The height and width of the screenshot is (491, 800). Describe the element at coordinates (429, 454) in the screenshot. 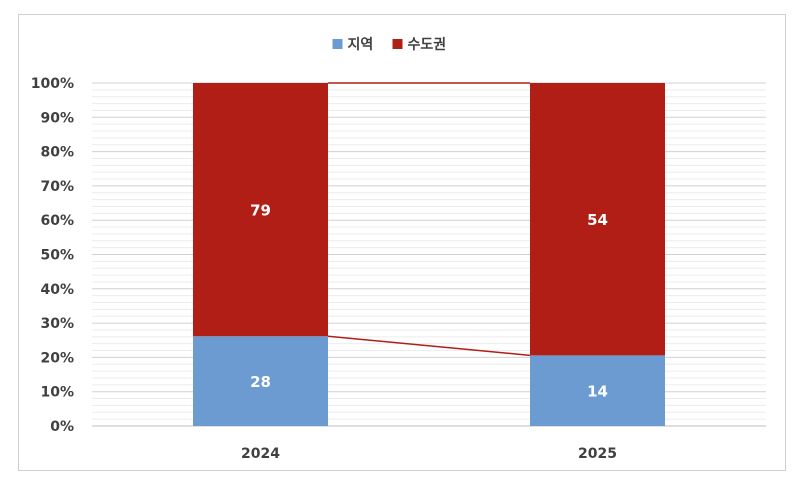

I see `x-axis: 2024 2025` at that location.